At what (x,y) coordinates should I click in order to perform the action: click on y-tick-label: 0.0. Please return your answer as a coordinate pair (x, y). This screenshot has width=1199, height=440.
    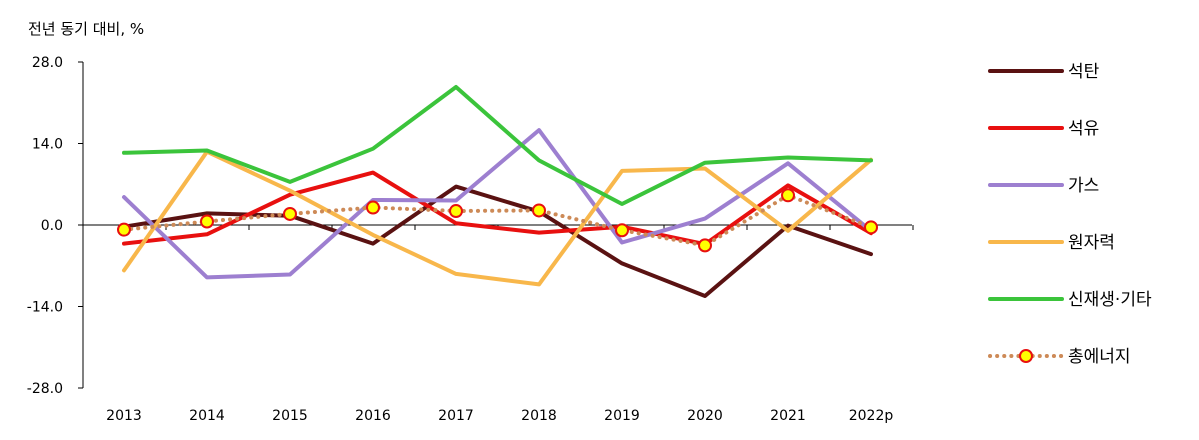
    Looking at the image, I should click on (52, 226).